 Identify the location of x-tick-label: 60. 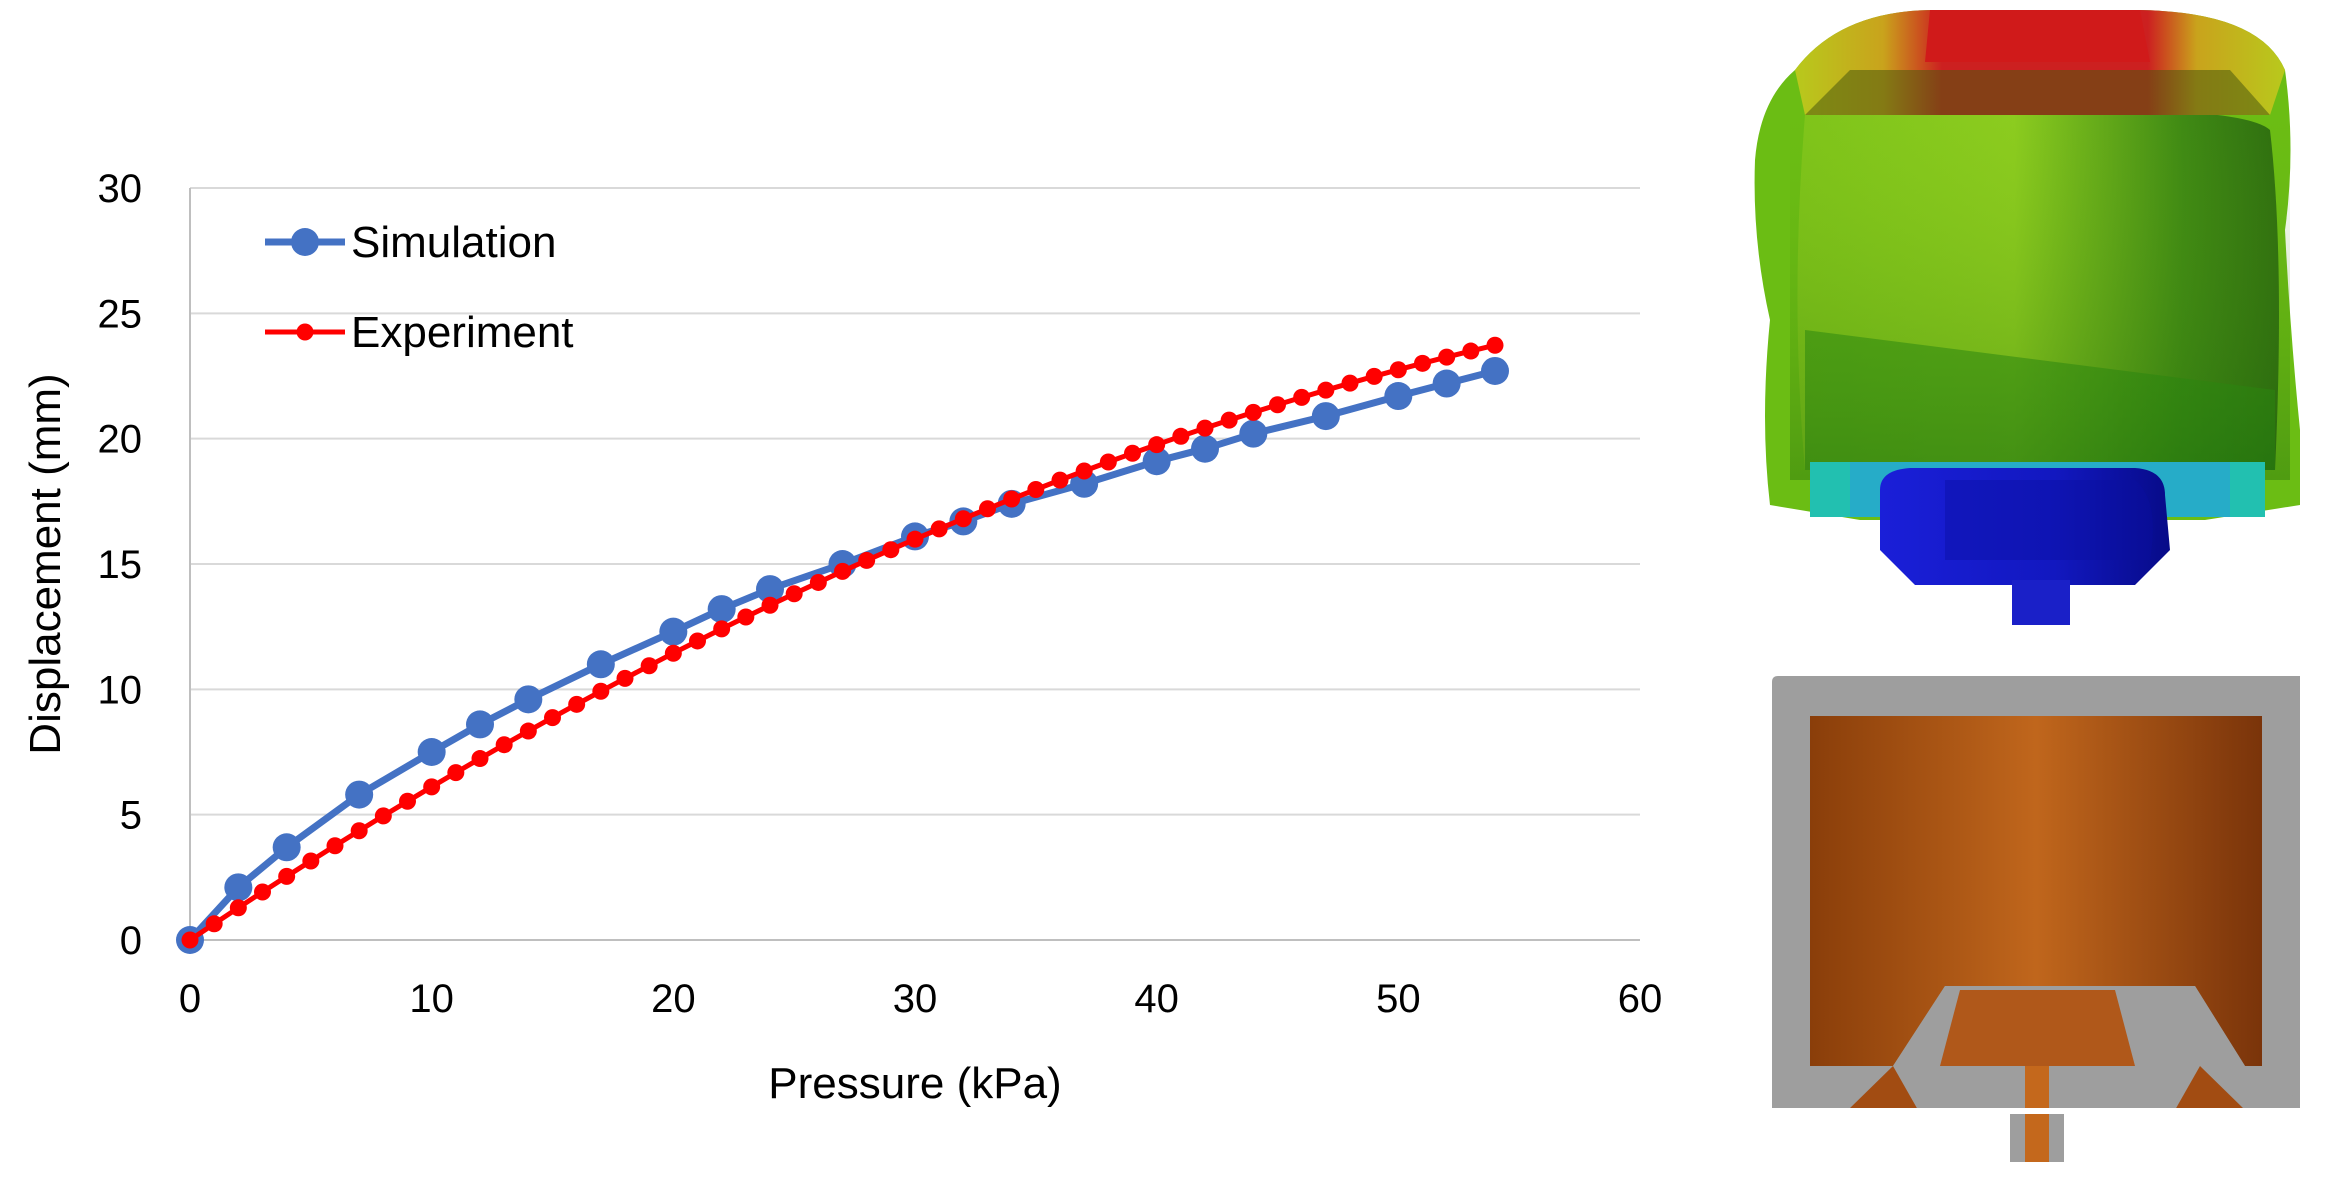
(1640, 999).